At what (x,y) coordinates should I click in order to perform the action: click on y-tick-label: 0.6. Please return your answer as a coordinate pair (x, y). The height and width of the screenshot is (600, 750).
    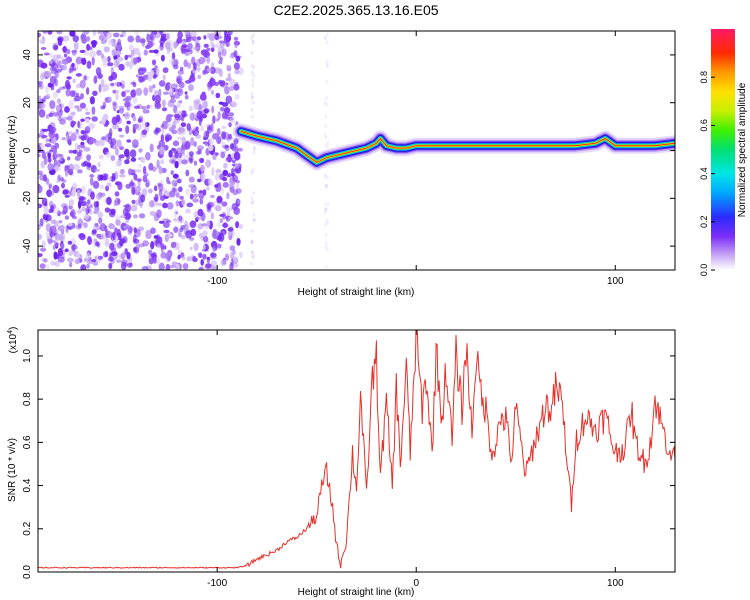
    Looking at the image, I should click on (27, 442).